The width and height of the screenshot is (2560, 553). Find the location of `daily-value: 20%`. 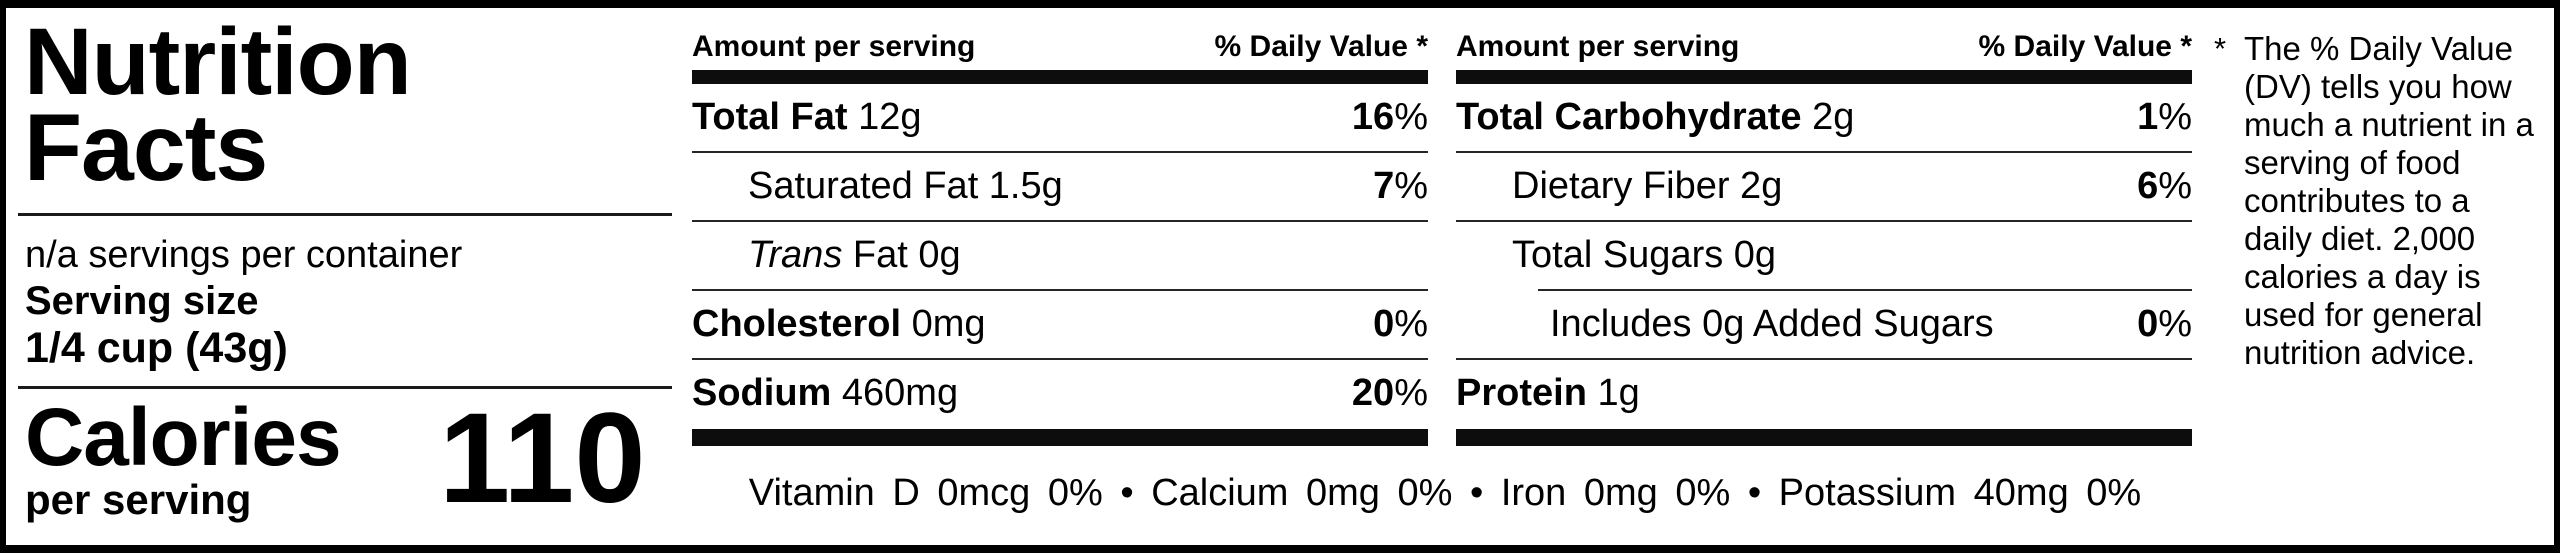

daily-value: 20% is located at coordinates (1389, 393).